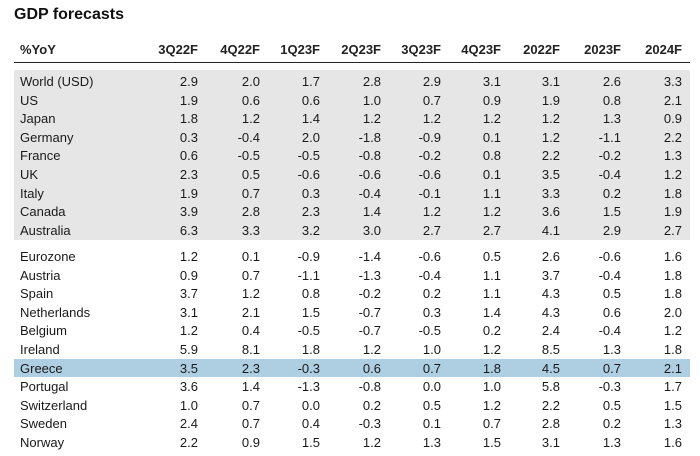 The width and height of the screenshot is (700, 456). I want to click on row-value: 3.2, so click(310, 230).